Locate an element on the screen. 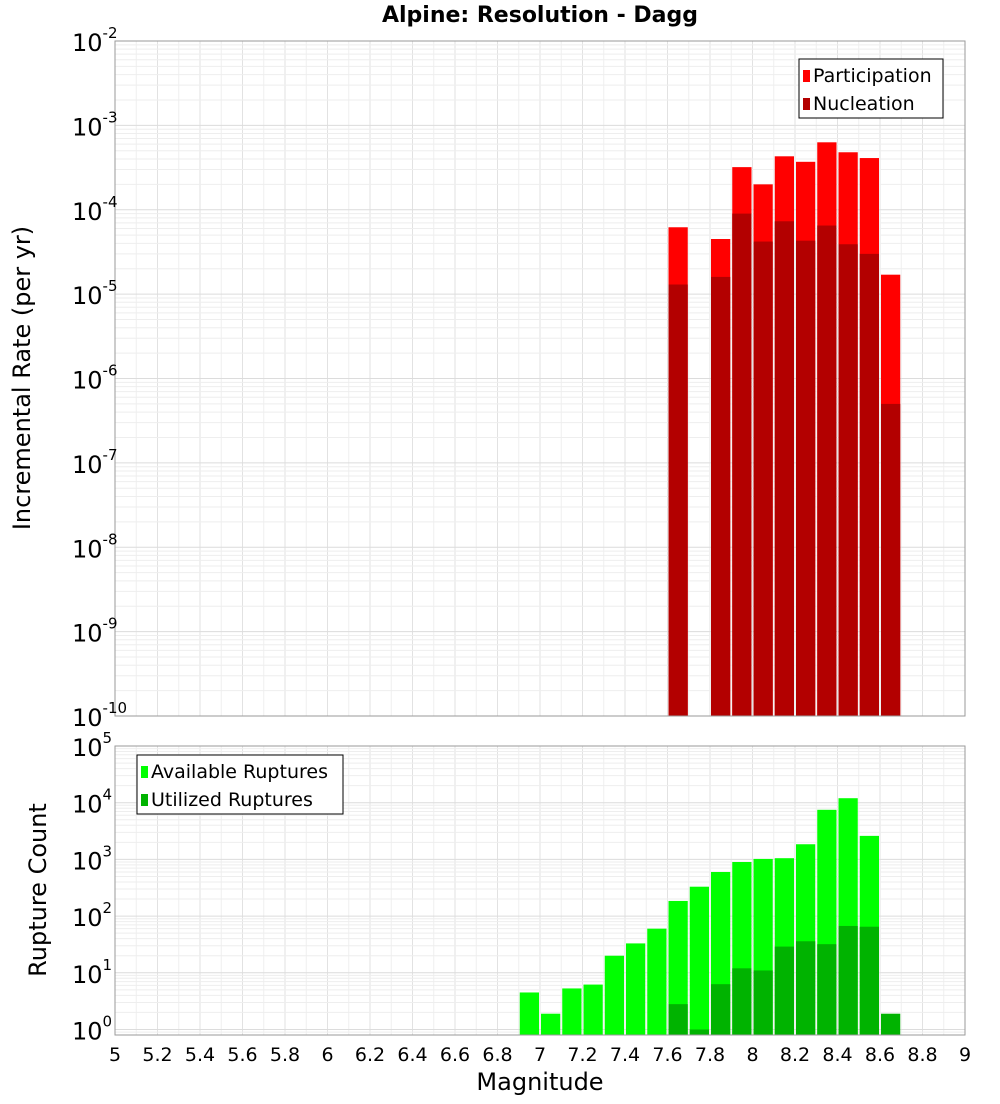 This screenshot has width=1000, height=1104. x-tick-label: 7.8 is located at coordinates (710, 1055).